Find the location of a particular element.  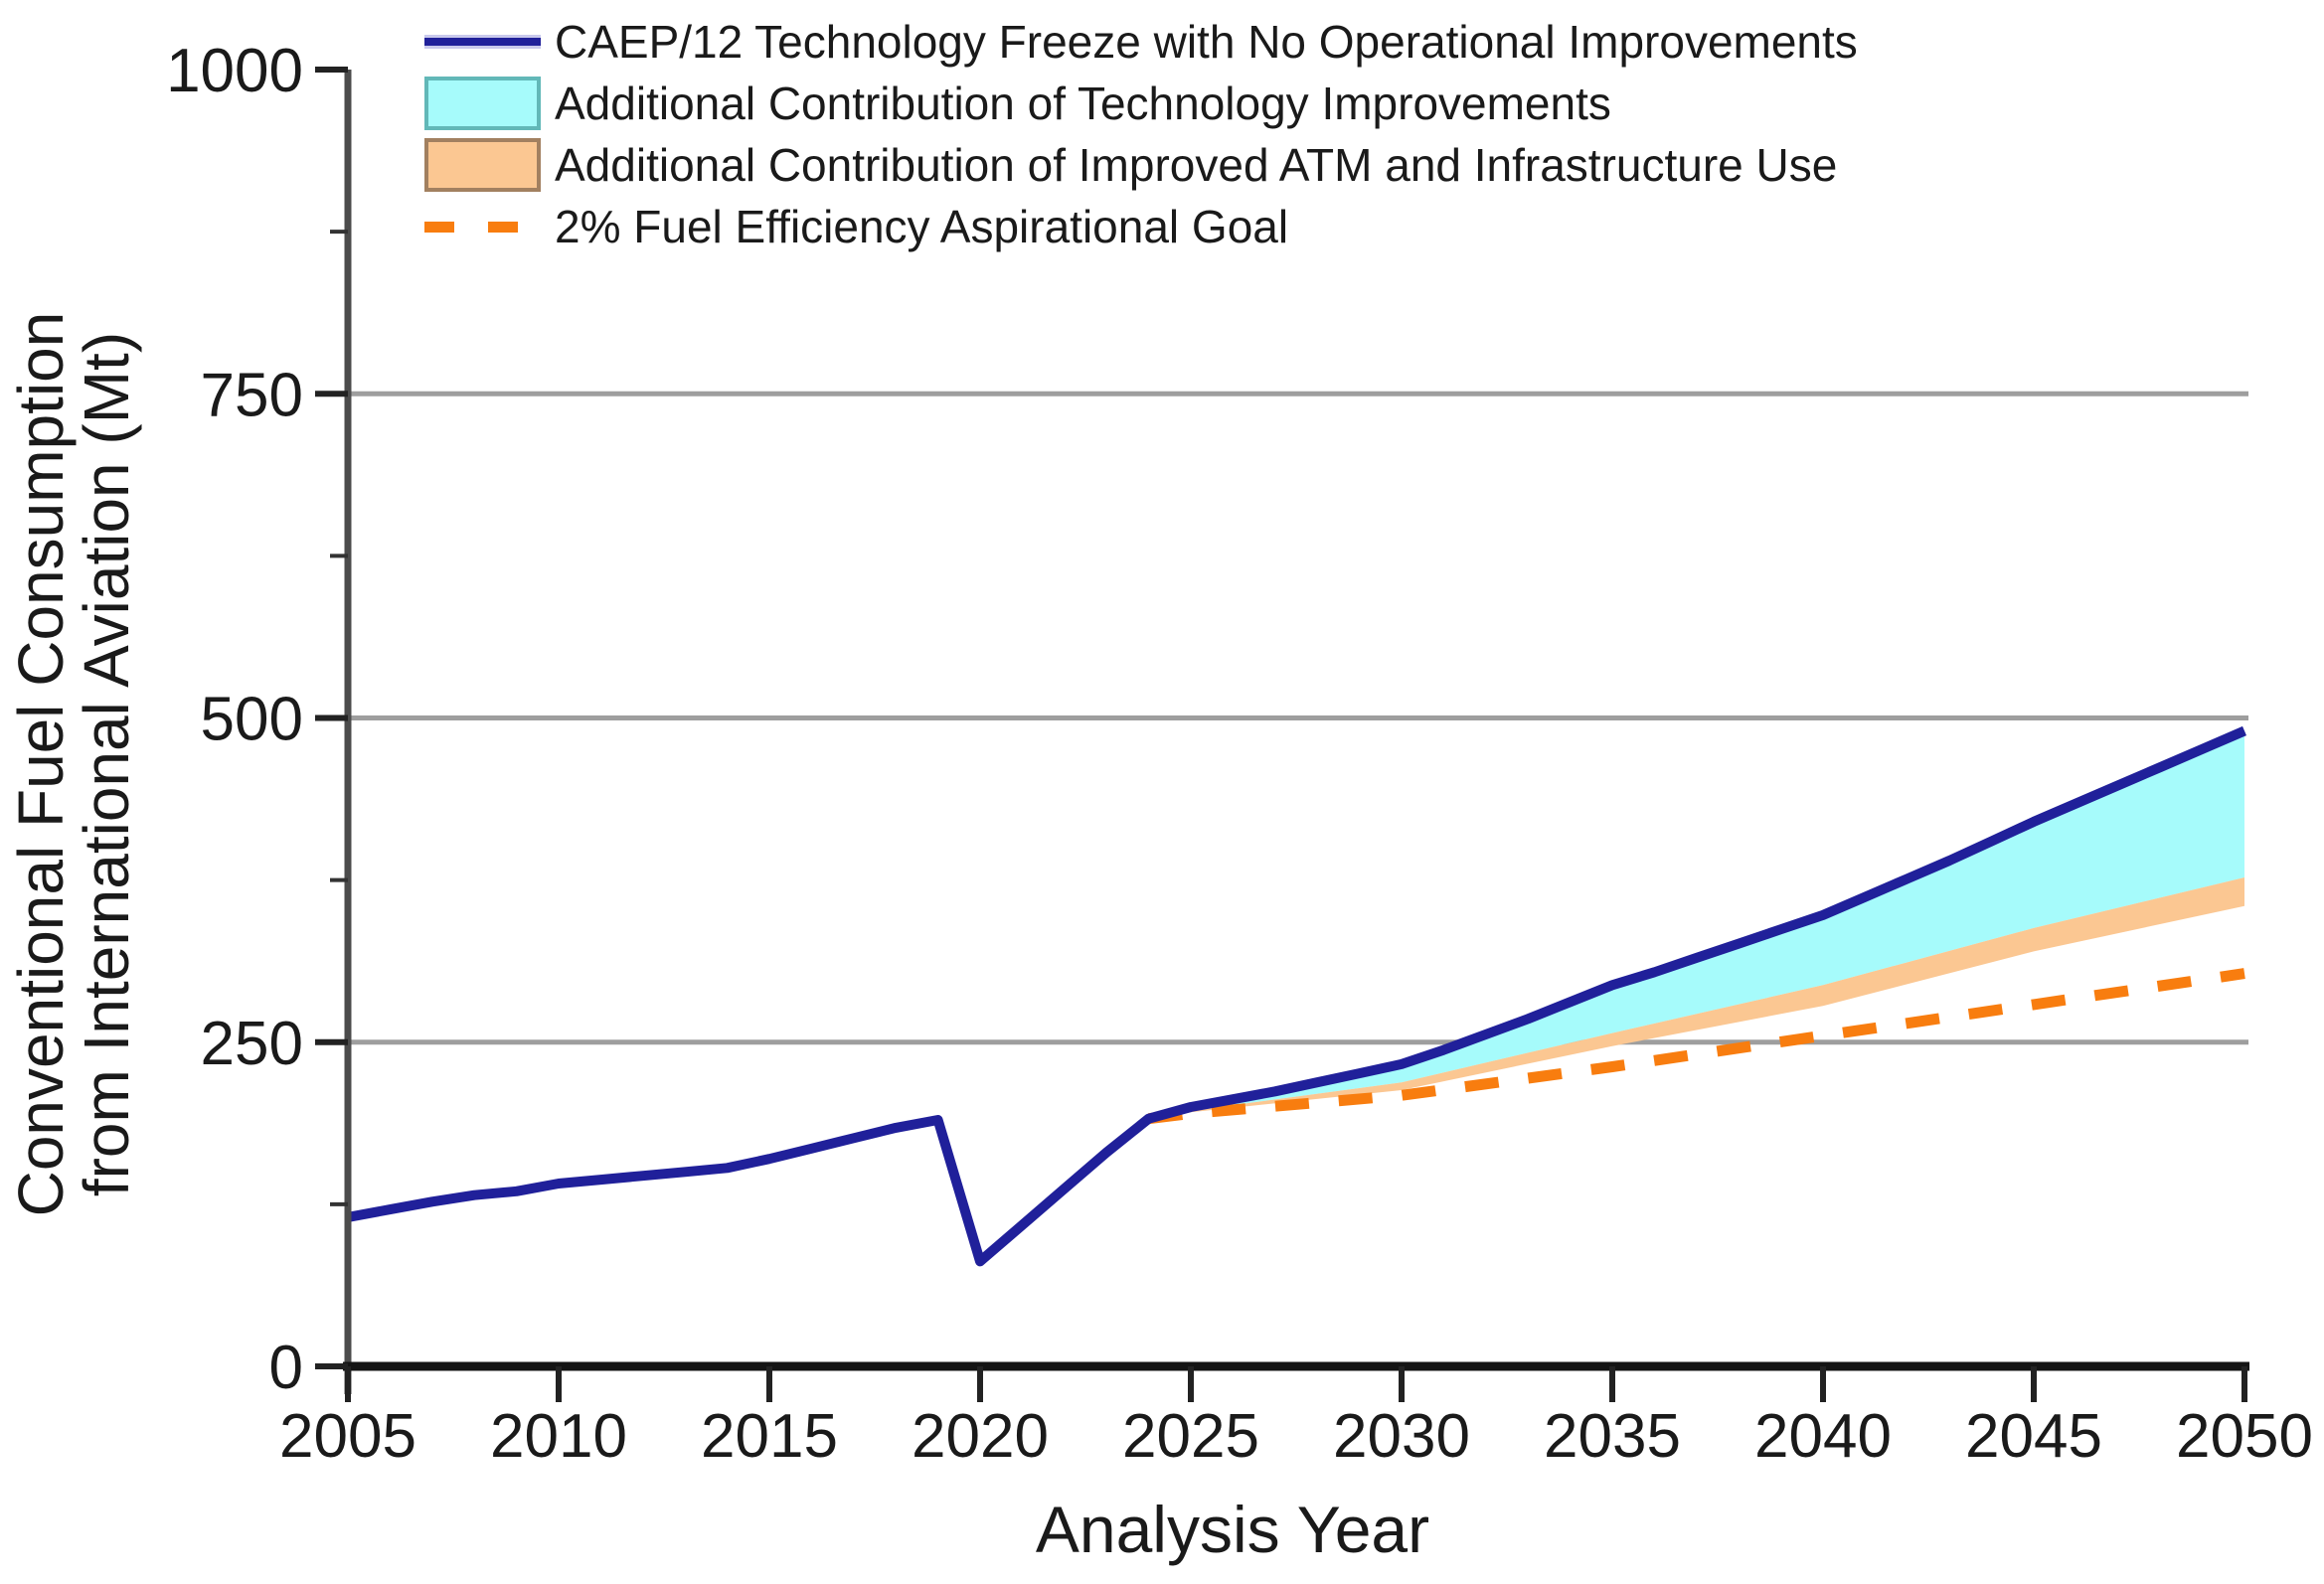

x-tick-label-2010: 2010 is located at coordinates (558, 1436).